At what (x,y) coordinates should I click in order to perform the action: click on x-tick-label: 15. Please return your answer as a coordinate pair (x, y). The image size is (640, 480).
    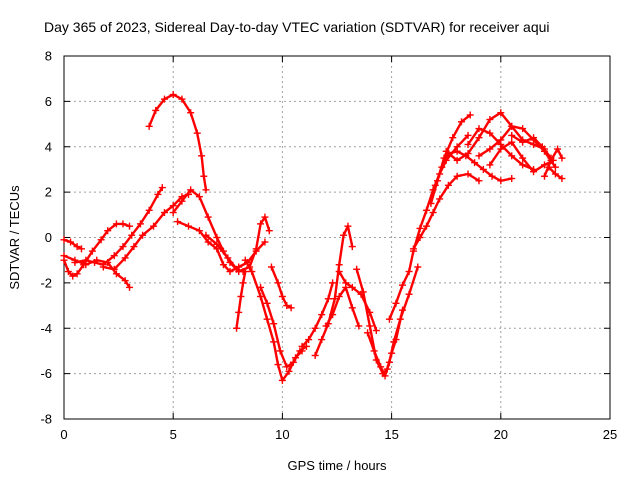
    Looking at the image, I should click on (391, 434).